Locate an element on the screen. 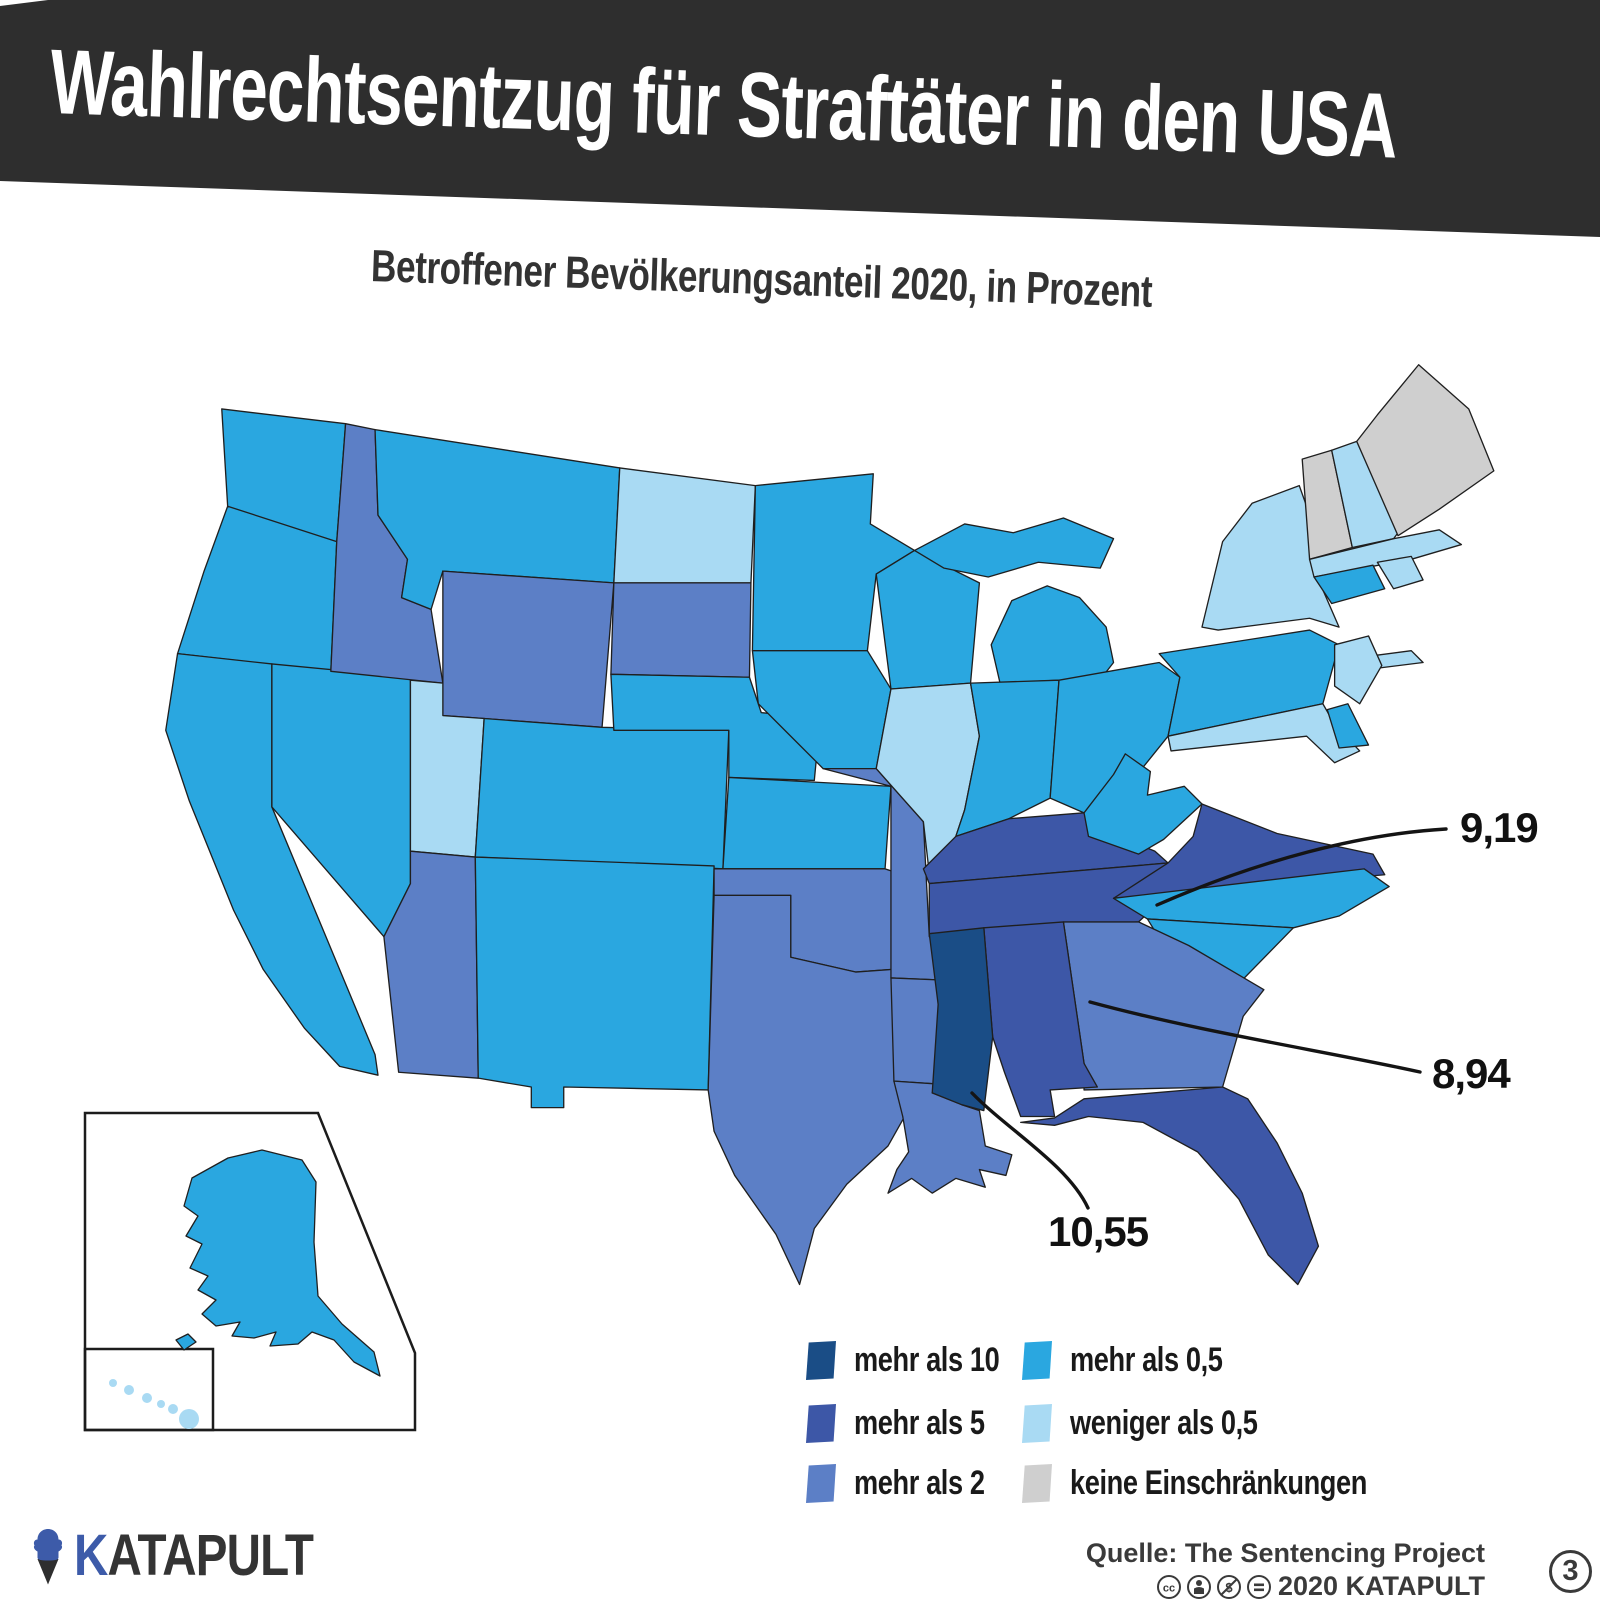  state-florida is located at coordinates (1170, 1186).